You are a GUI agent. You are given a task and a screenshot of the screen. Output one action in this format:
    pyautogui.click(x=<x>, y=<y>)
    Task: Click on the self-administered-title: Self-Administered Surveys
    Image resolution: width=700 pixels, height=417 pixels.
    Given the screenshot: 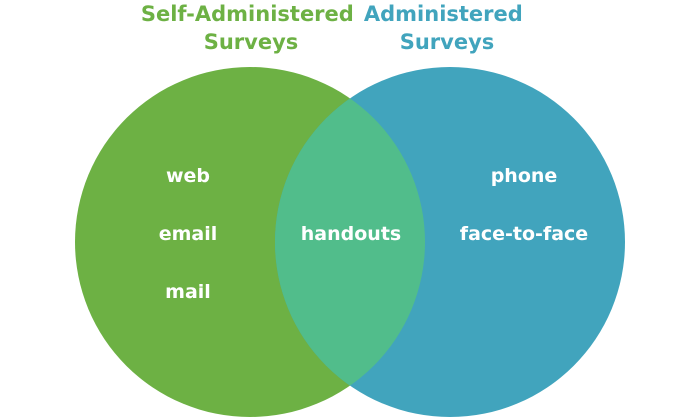 What is the action you would take?
    pyautogui.click(x=251, y=28)
    